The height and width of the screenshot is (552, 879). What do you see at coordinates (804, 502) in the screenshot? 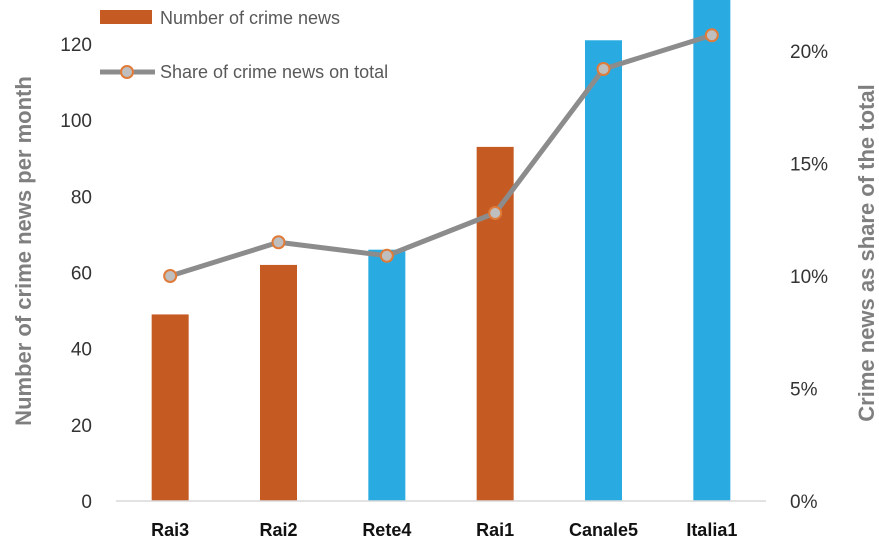
I see `right-tick-label: 0%` at bounding box center [804, 502].